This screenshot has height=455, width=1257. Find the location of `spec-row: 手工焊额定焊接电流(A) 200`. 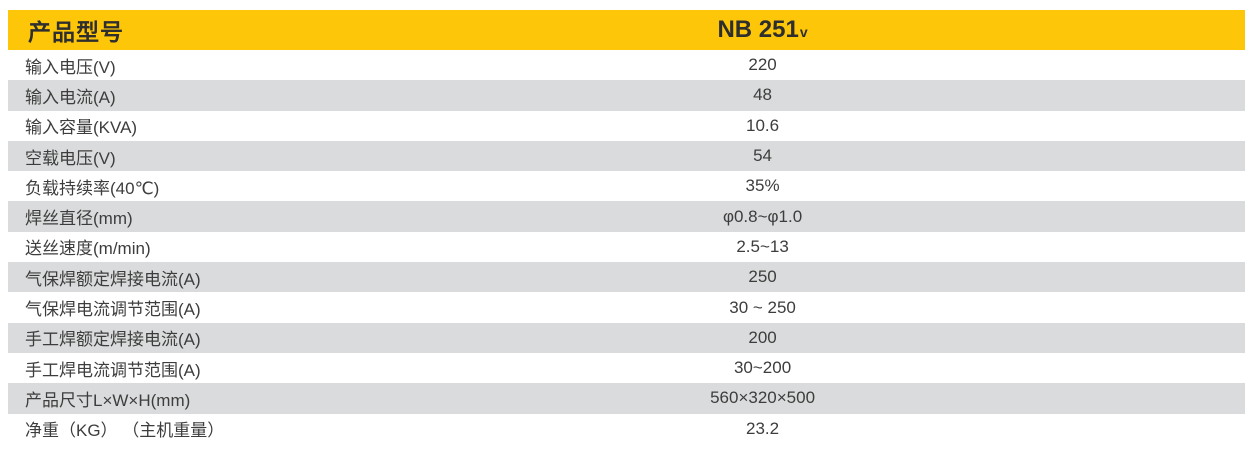

spec-row: 手工焊额定焊接电流(A) 200 is located at coordinates (626, 337).